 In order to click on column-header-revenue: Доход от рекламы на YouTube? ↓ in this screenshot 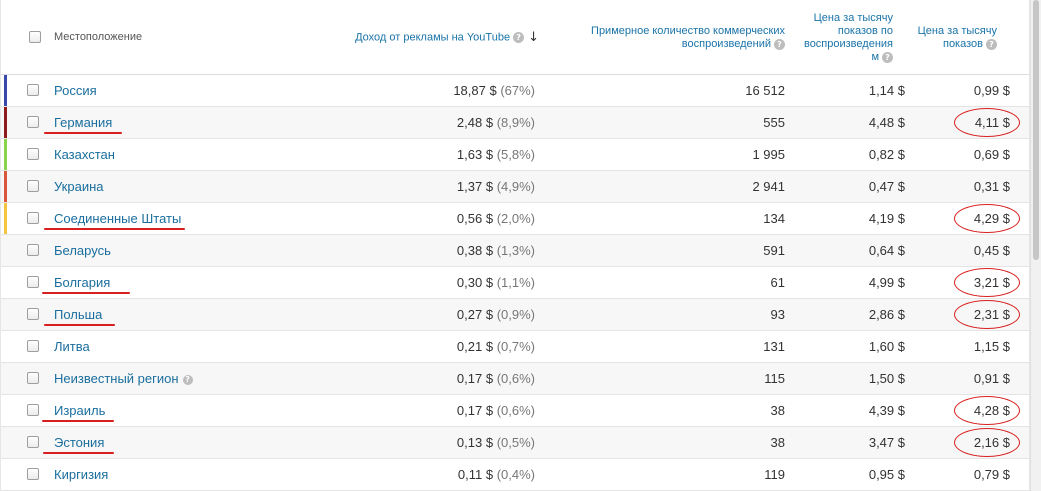, I will do `click(447, 37)`.